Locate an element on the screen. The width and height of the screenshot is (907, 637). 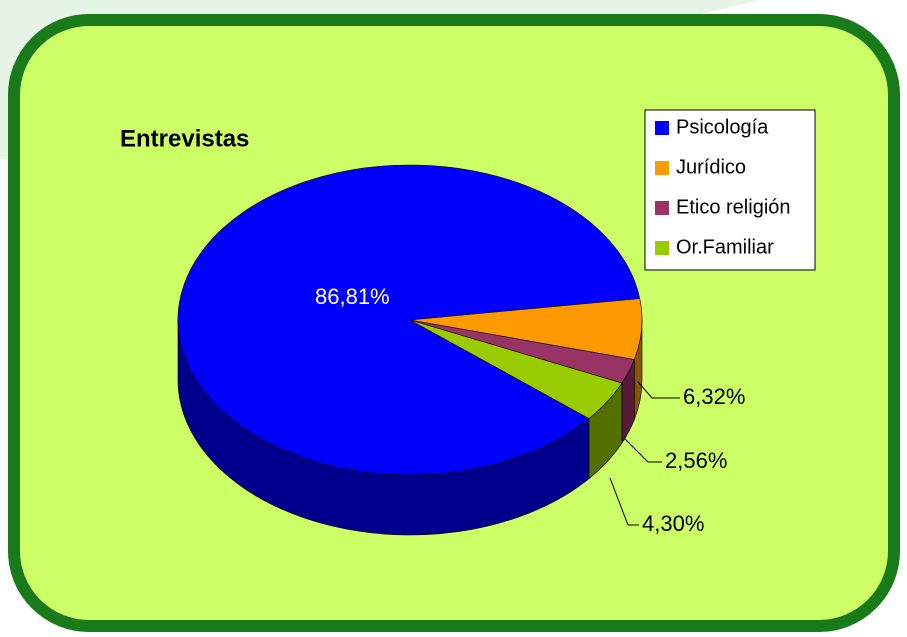
legend-label: Psicología is located at coordinates (722, 127).